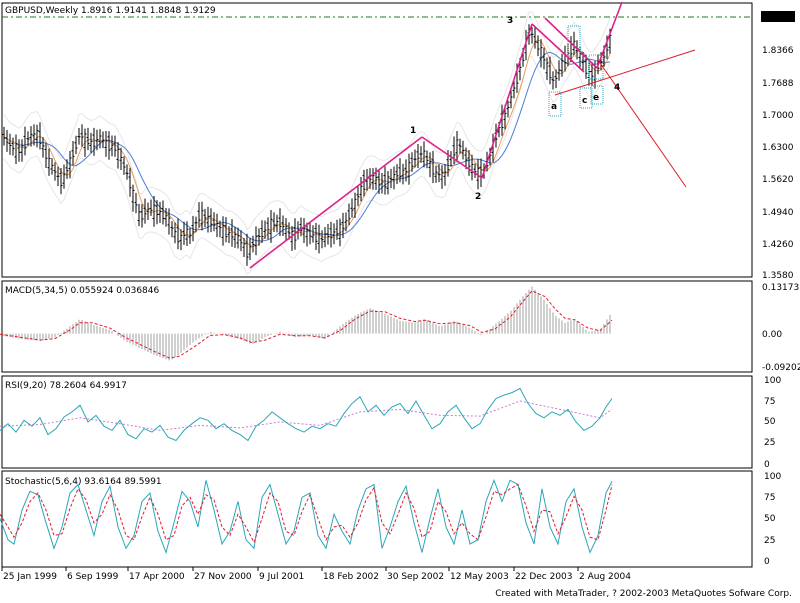 This screenshot has width=800, height=603. I want to click on wave-label: 2, so click(478, 197).